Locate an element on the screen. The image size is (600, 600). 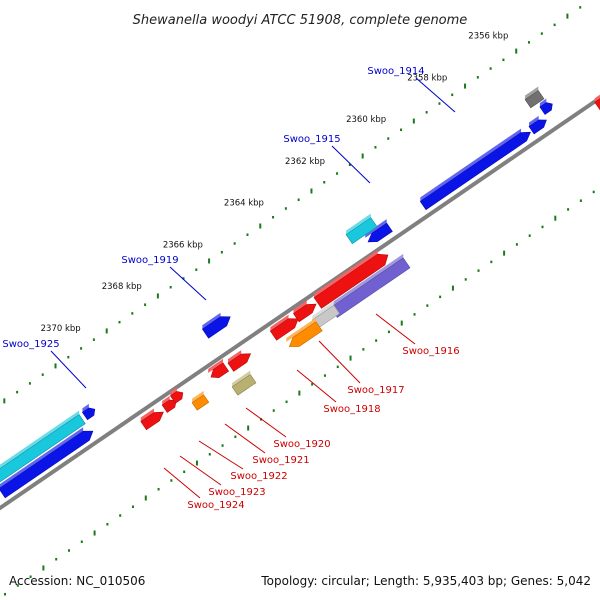
accession-label: Accession: NC_010506 is located at coordinates (77, 581).